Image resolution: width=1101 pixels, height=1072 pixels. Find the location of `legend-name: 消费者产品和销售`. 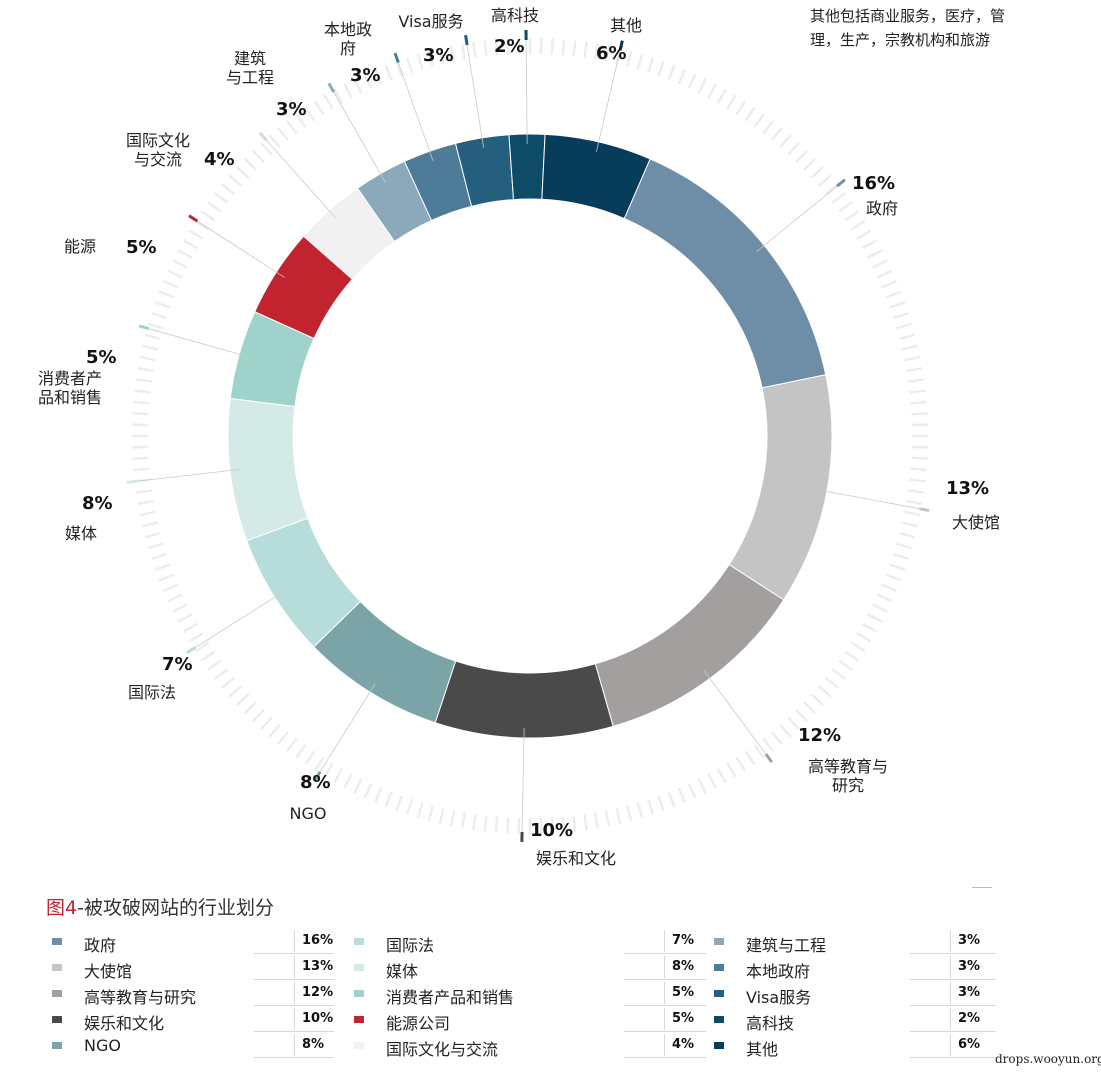

legend-name: 消费者产品和销售 is located at coordinates (450, 997).